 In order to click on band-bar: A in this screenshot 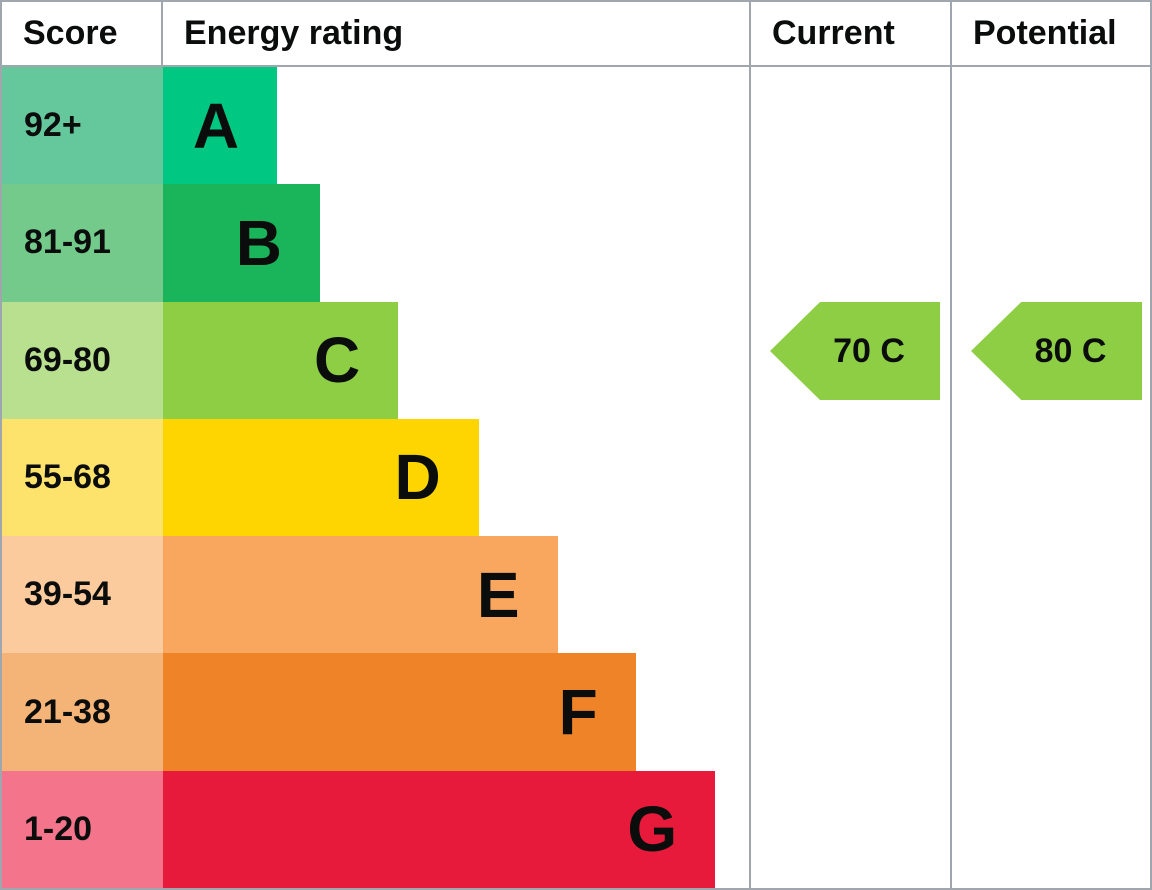, I will do `click(220, 126)`.